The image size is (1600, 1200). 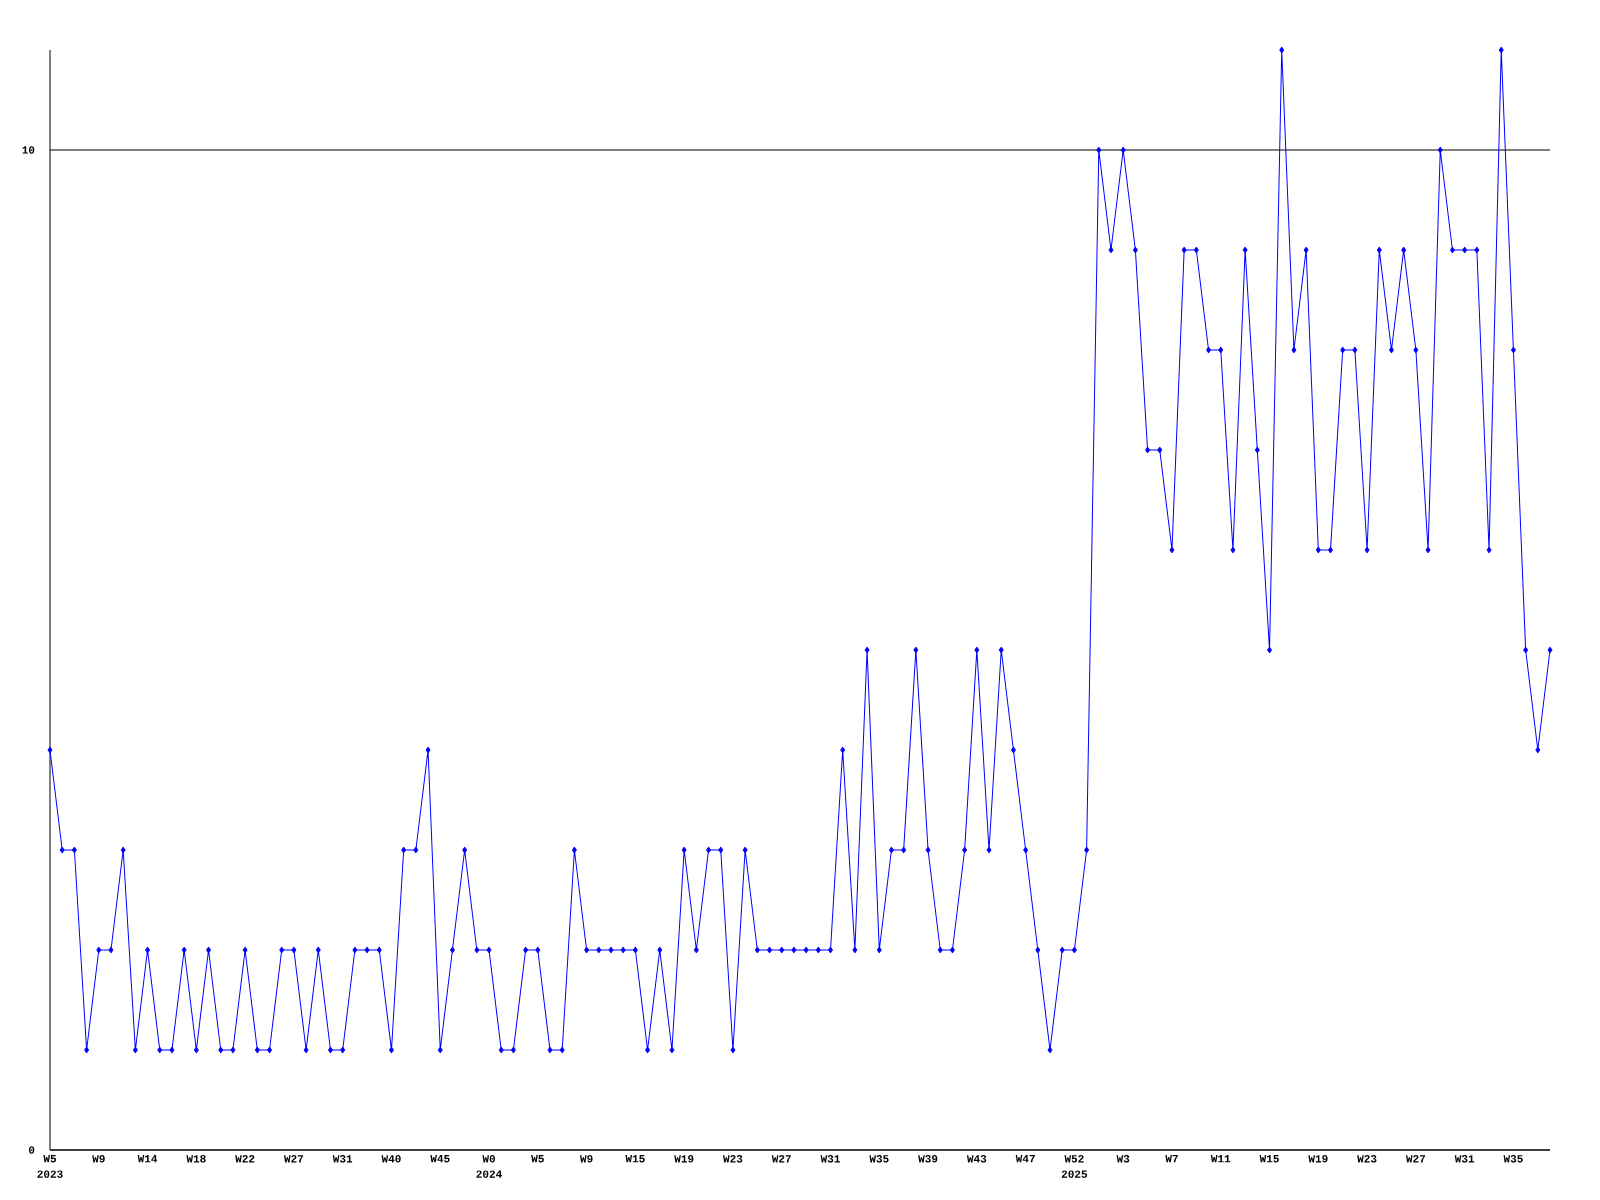 I want to click on x-tick-label: W11, so click(x=1220, y=1159).